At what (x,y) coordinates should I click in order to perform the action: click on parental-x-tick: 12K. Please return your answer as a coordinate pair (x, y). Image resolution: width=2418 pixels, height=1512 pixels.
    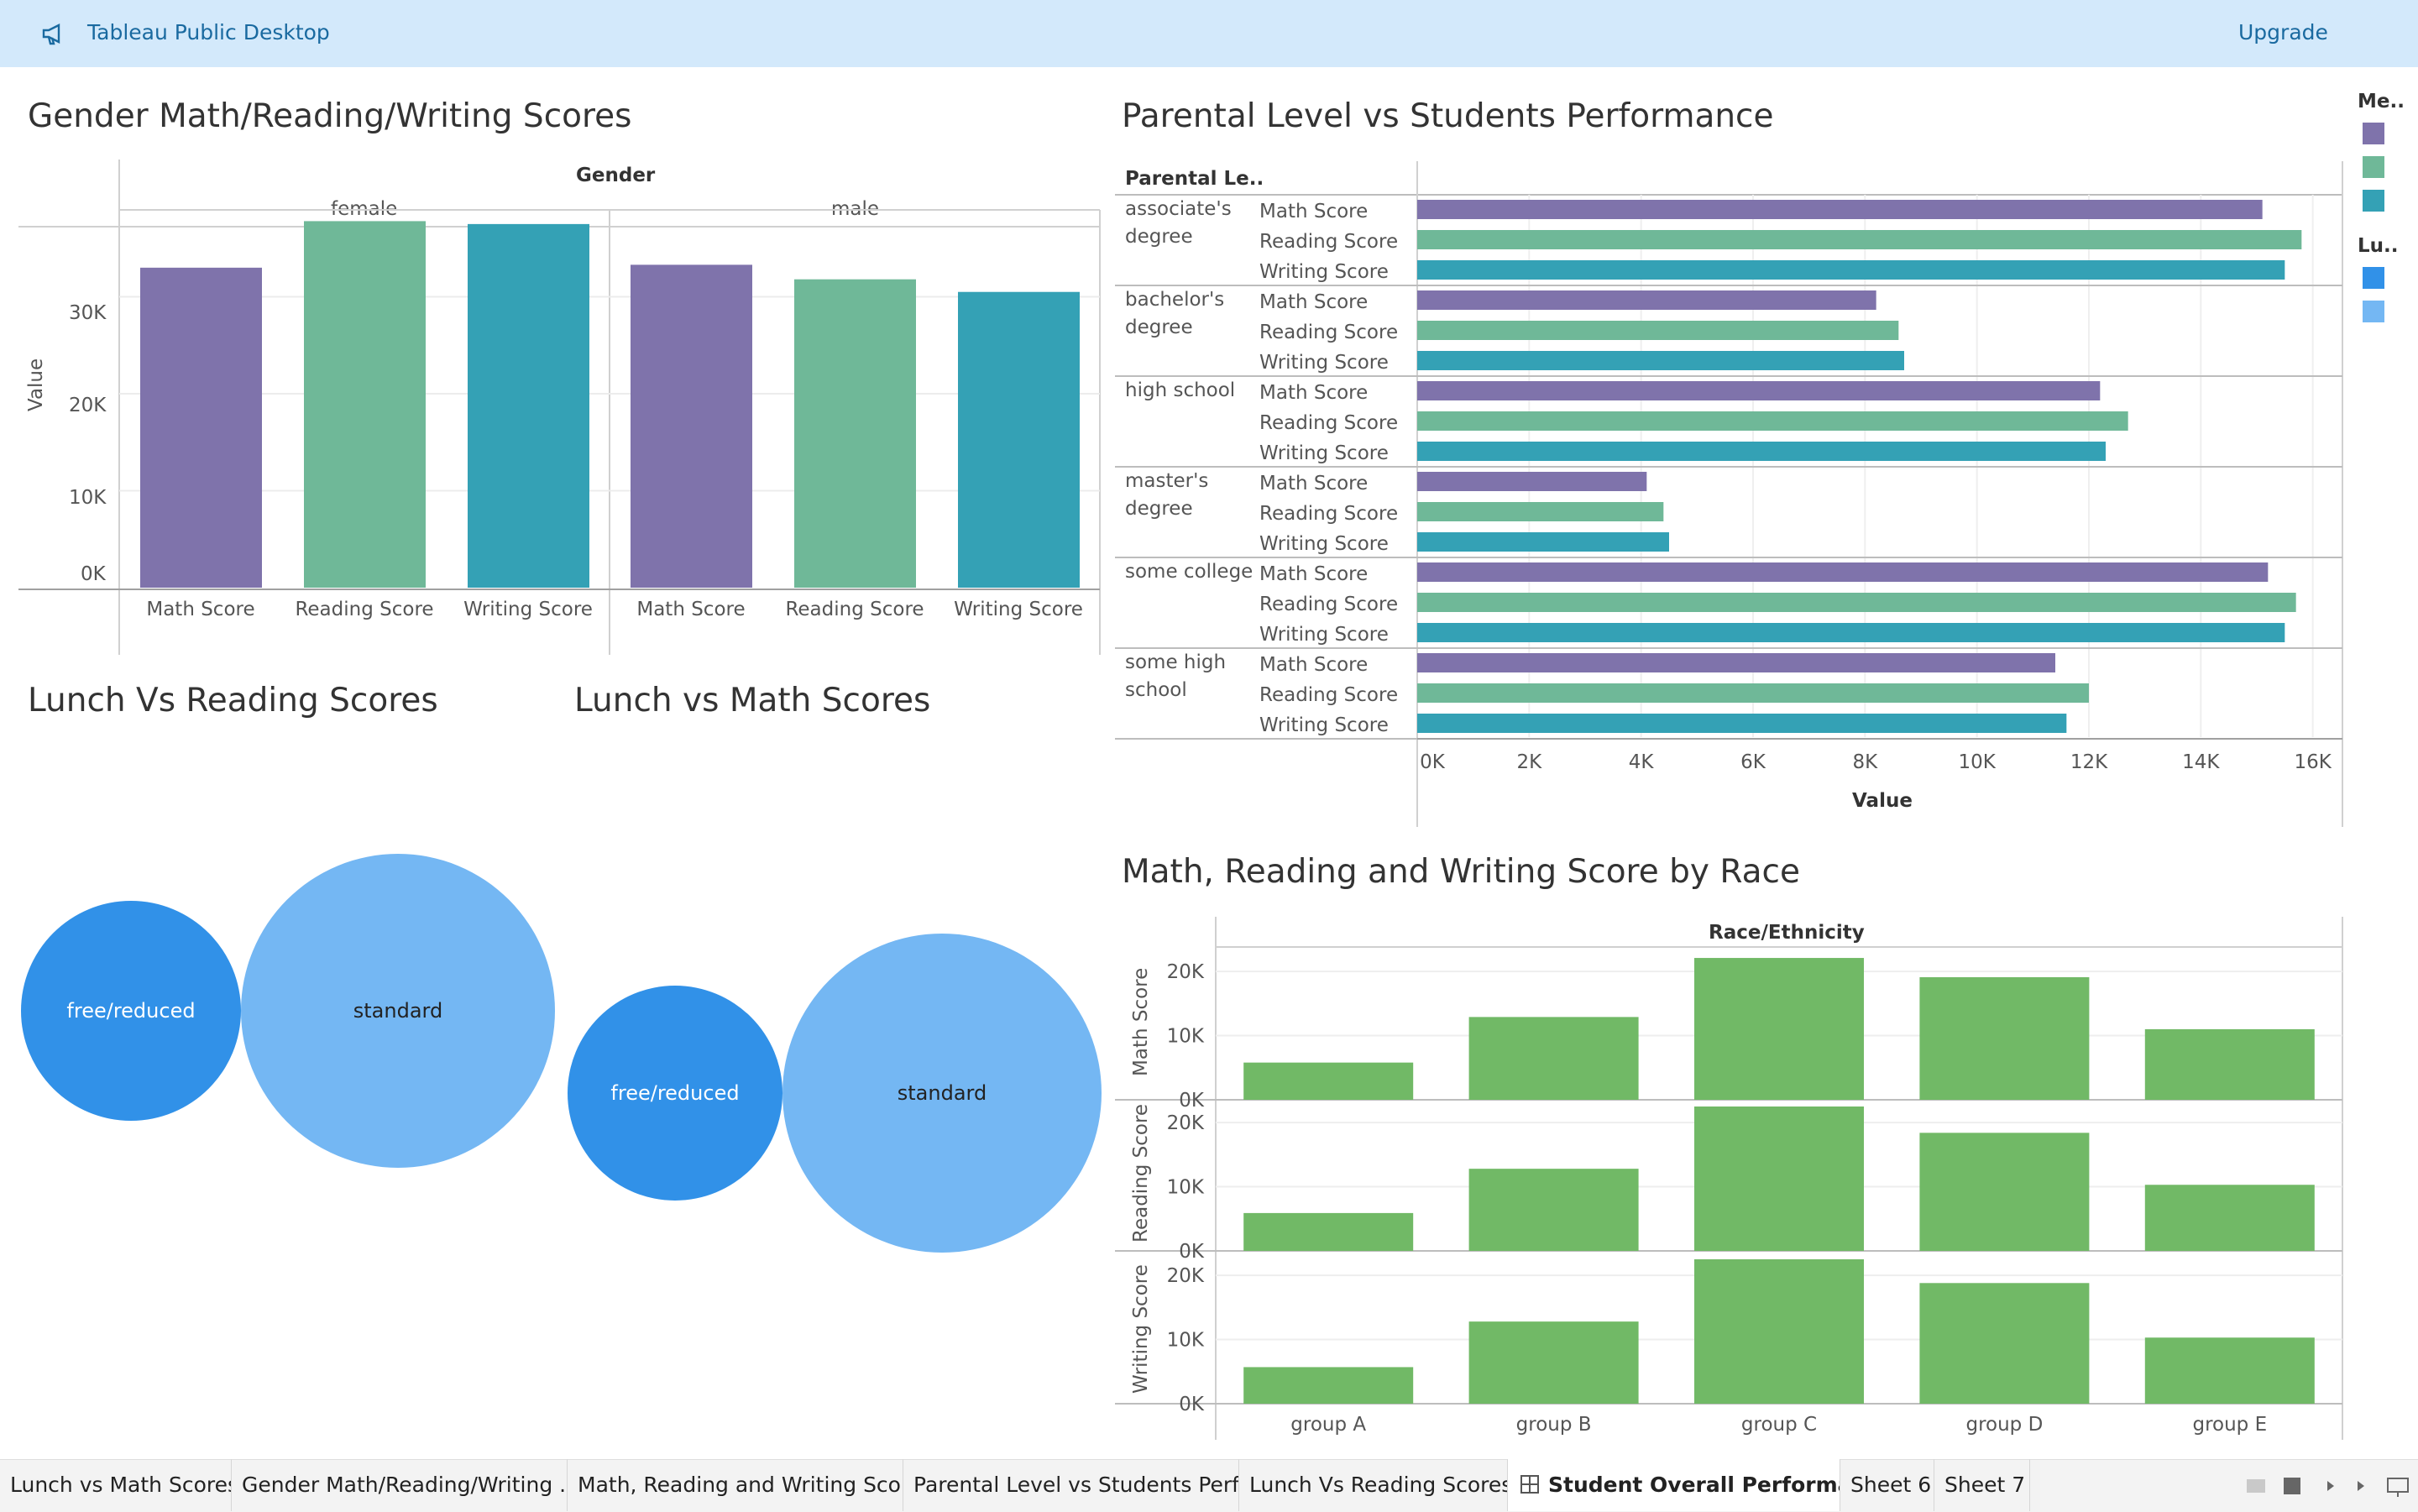
    Looking at the image, I should click on (2089, 762).